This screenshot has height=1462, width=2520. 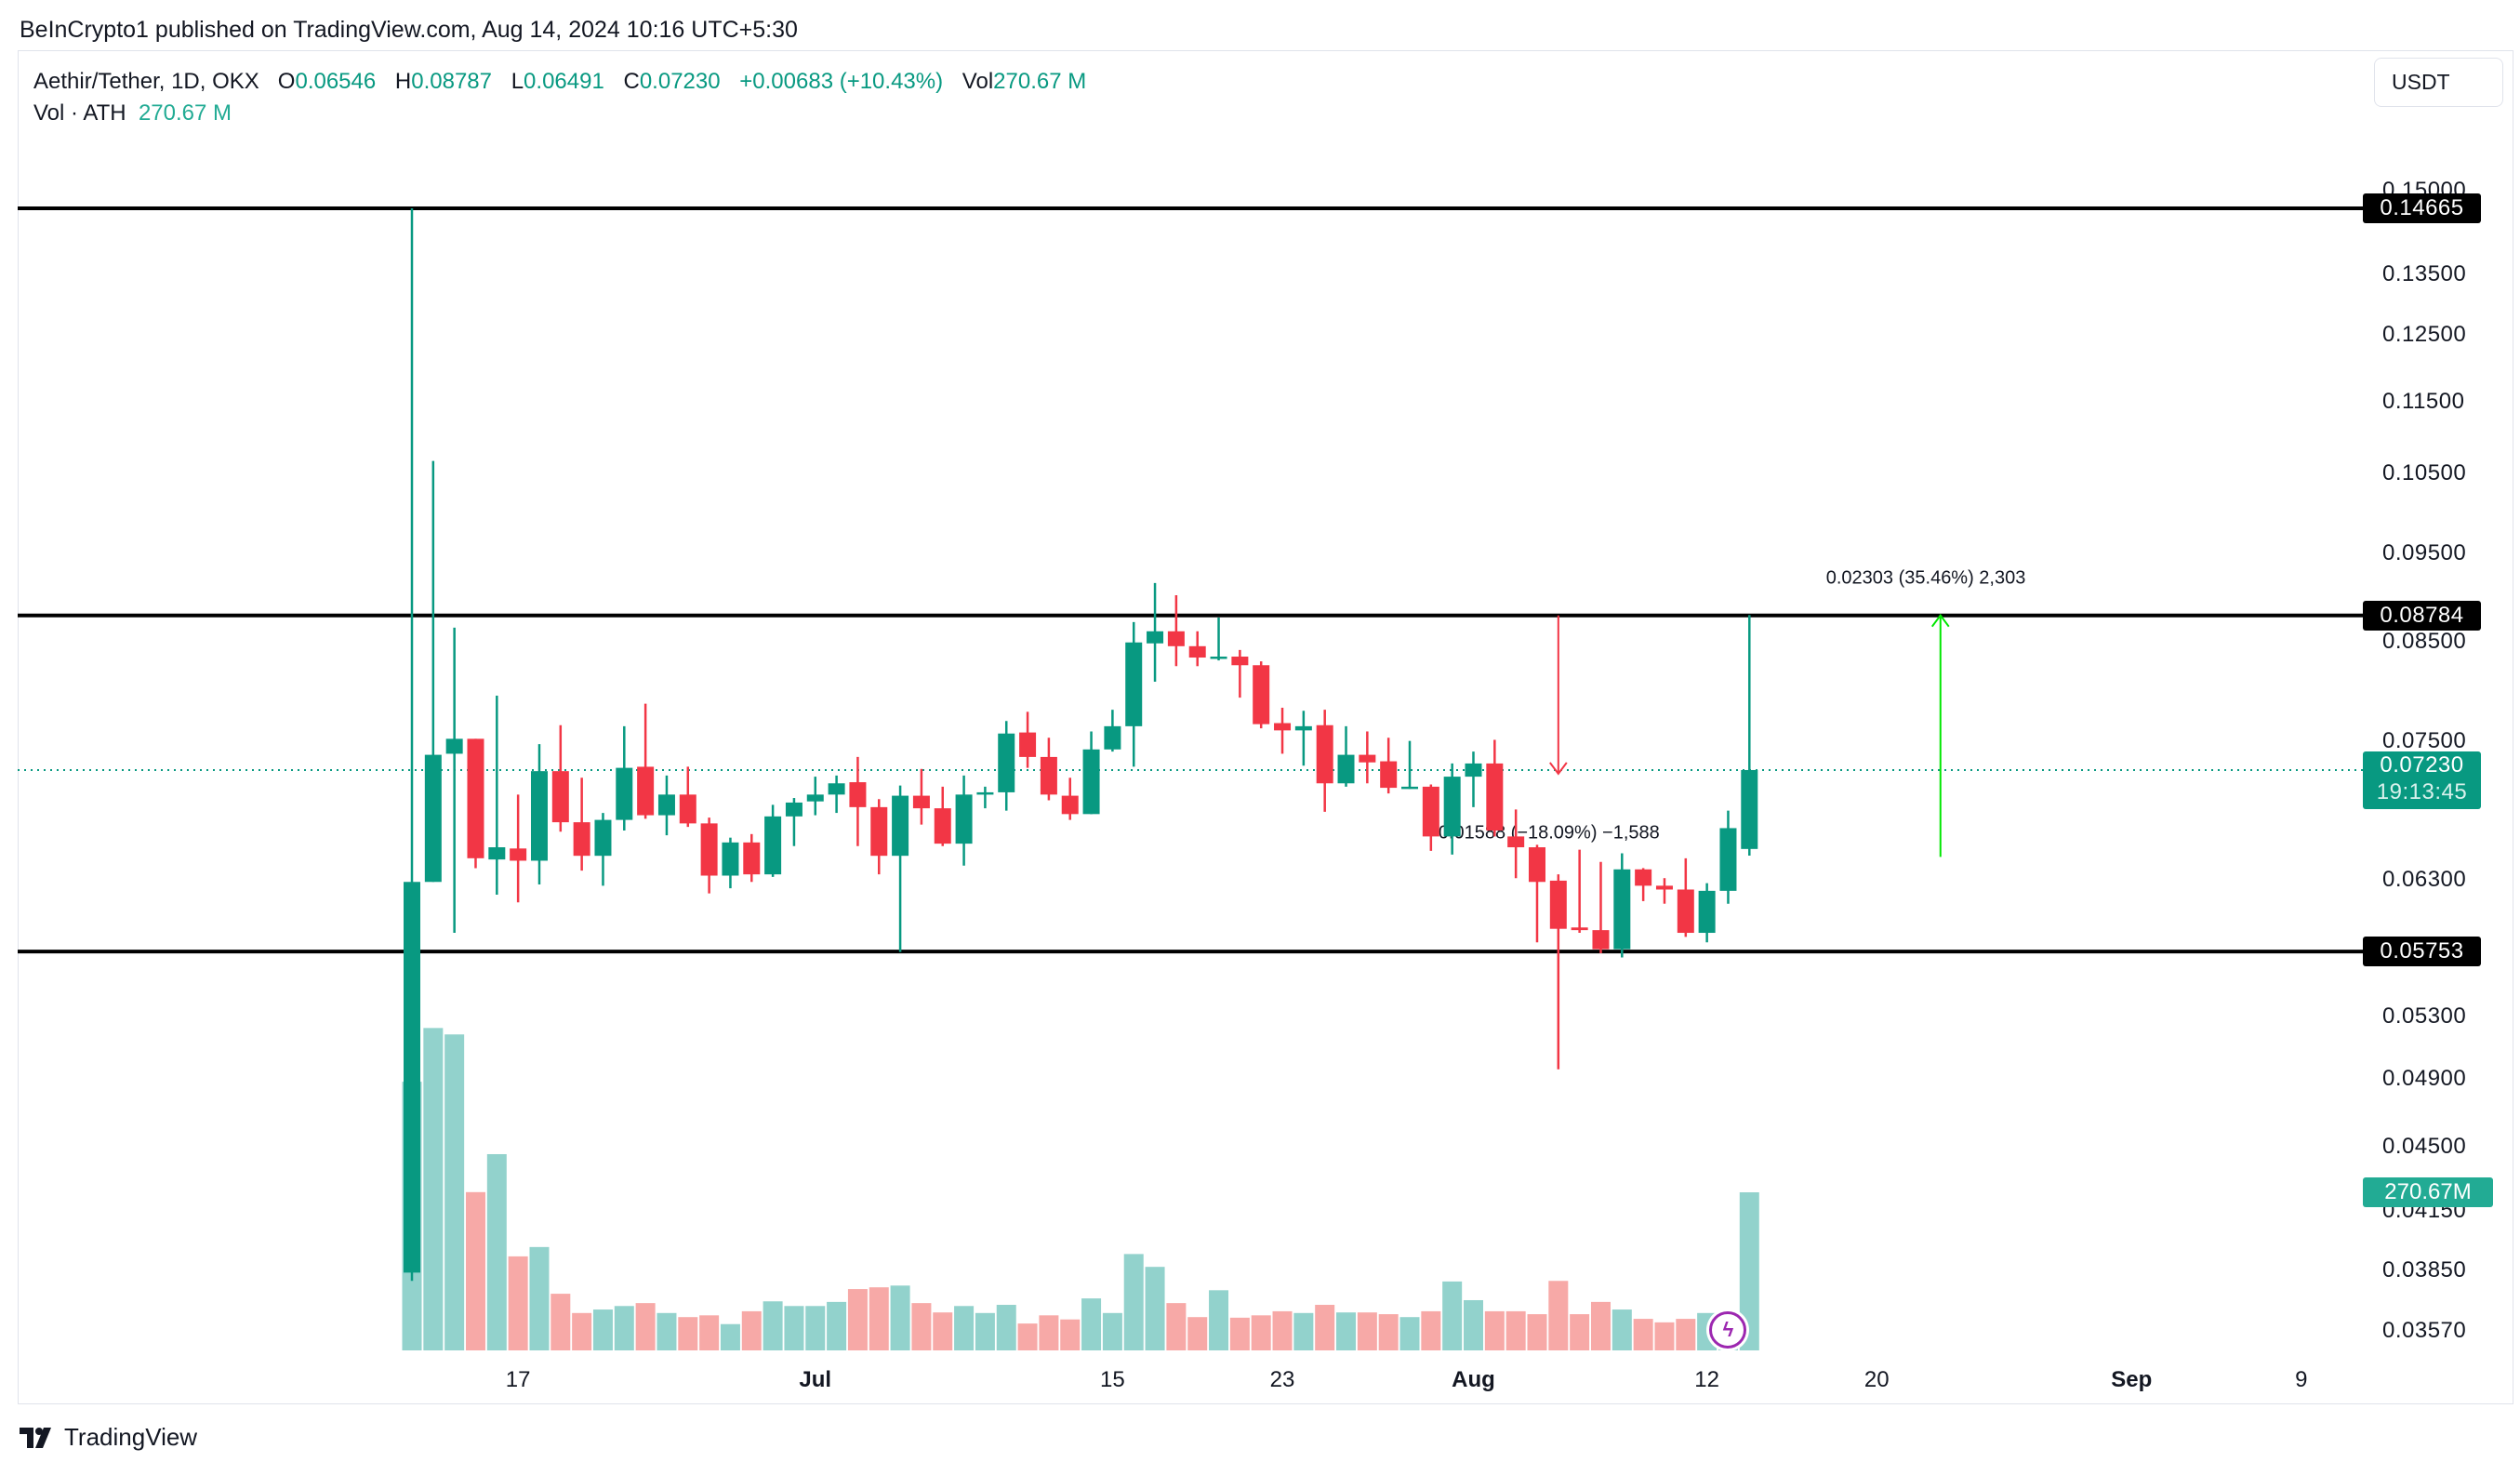 I want to click on last-price-label: 0.07230 19:13:45, so click(x=2422, y=780).